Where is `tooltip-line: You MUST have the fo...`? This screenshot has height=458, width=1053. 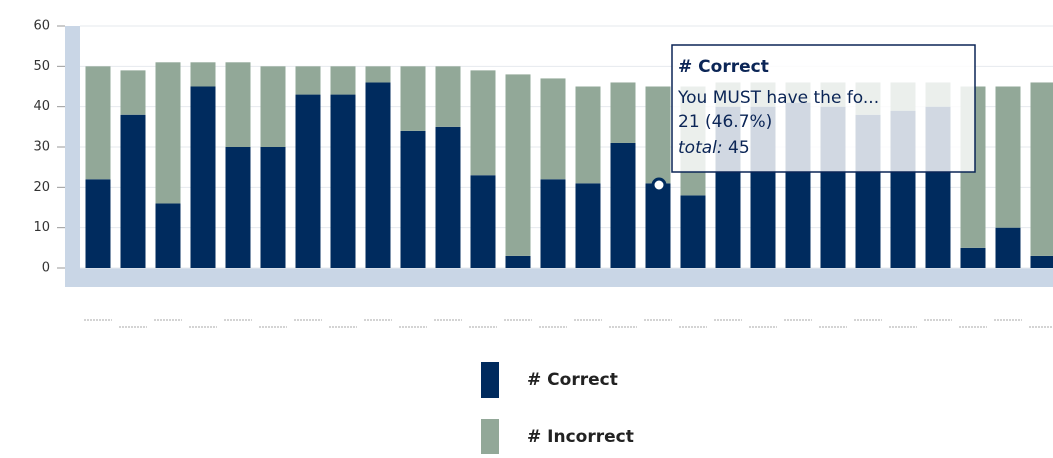 tooltip-line: You MUST have the fo... is located at coordinates (778, 98).